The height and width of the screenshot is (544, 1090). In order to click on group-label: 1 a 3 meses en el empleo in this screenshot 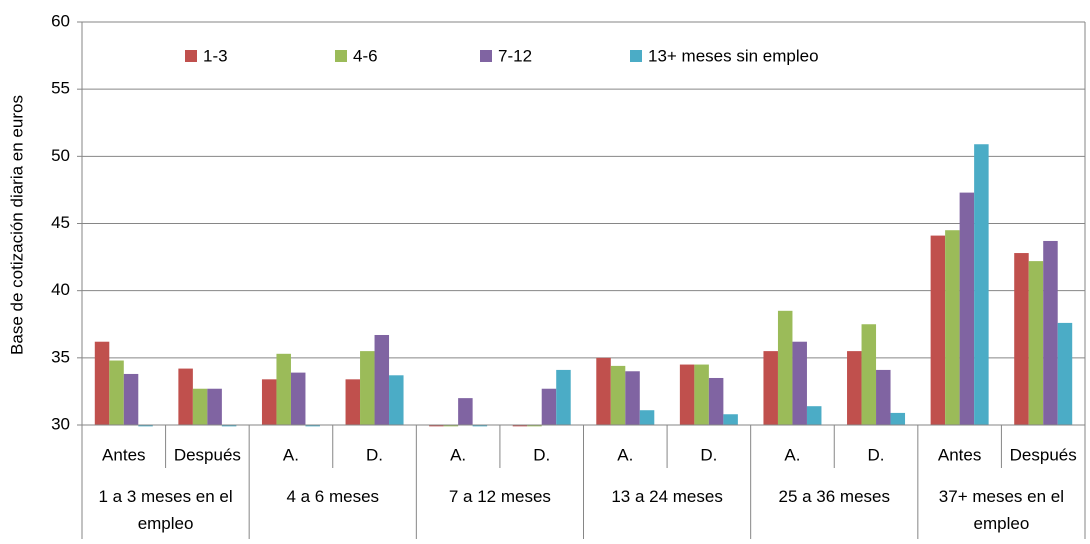, I will do `click(165, 510)`.